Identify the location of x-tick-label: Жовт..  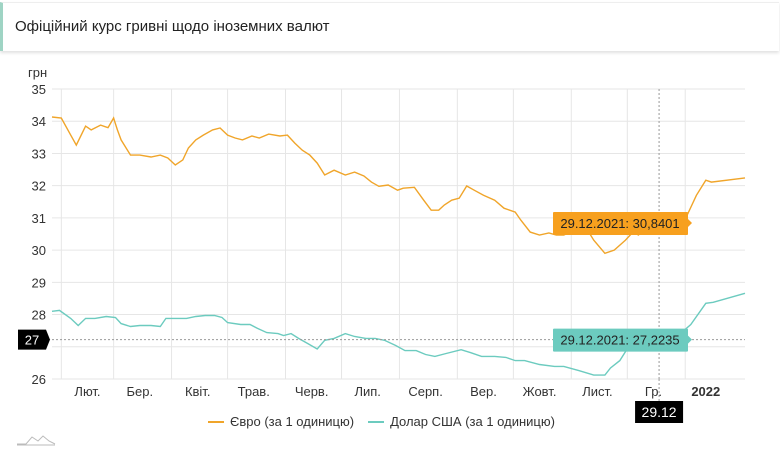
(540, 391).